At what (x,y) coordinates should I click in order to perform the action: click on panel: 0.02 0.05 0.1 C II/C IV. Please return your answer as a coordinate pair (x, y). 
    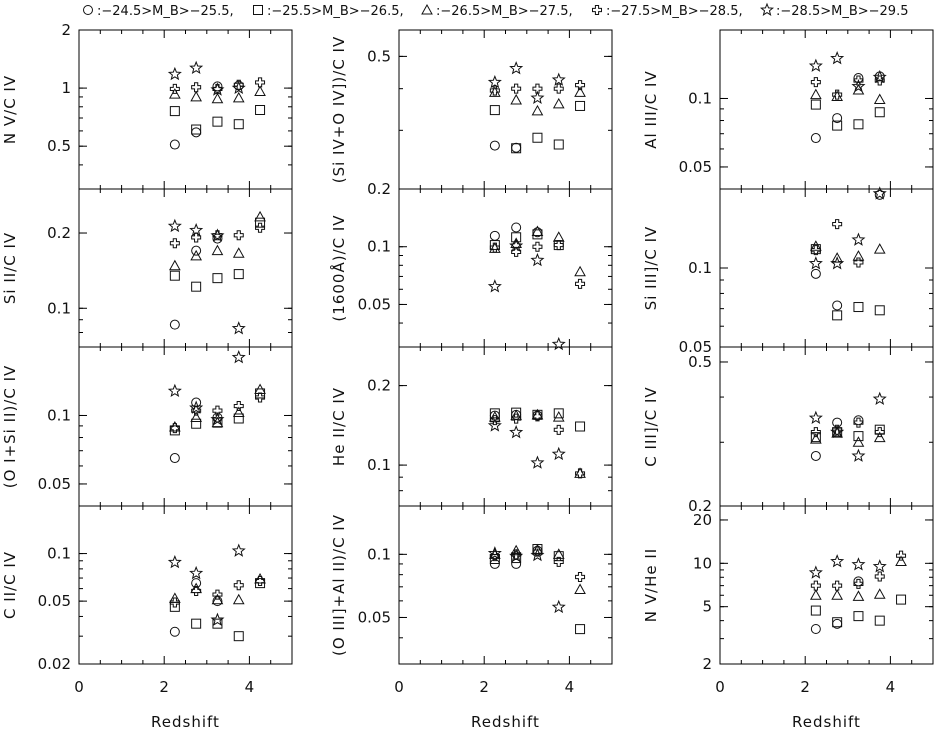
    Looking at the image, I should click on (147, 589).